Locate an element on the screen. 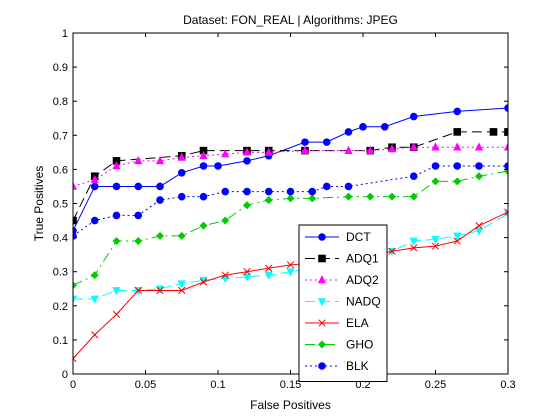 The height and width of the screenshot is (420, 560). y-tick-label: 0.5 is located at coordinates (60, 205).